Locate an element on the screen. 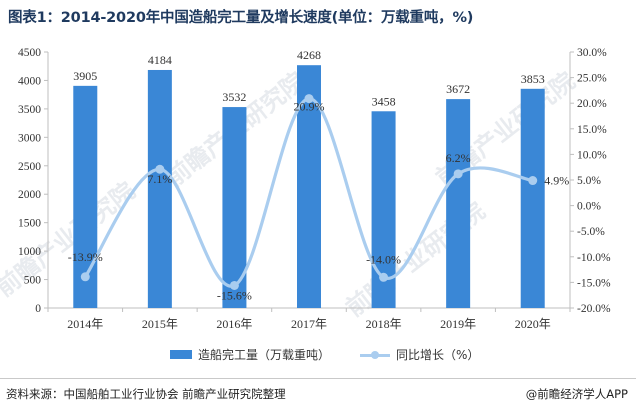 Image resolution: width=636 pixels, height=416 pixels. legend-line-swatch is located at coordinates (375, 355).